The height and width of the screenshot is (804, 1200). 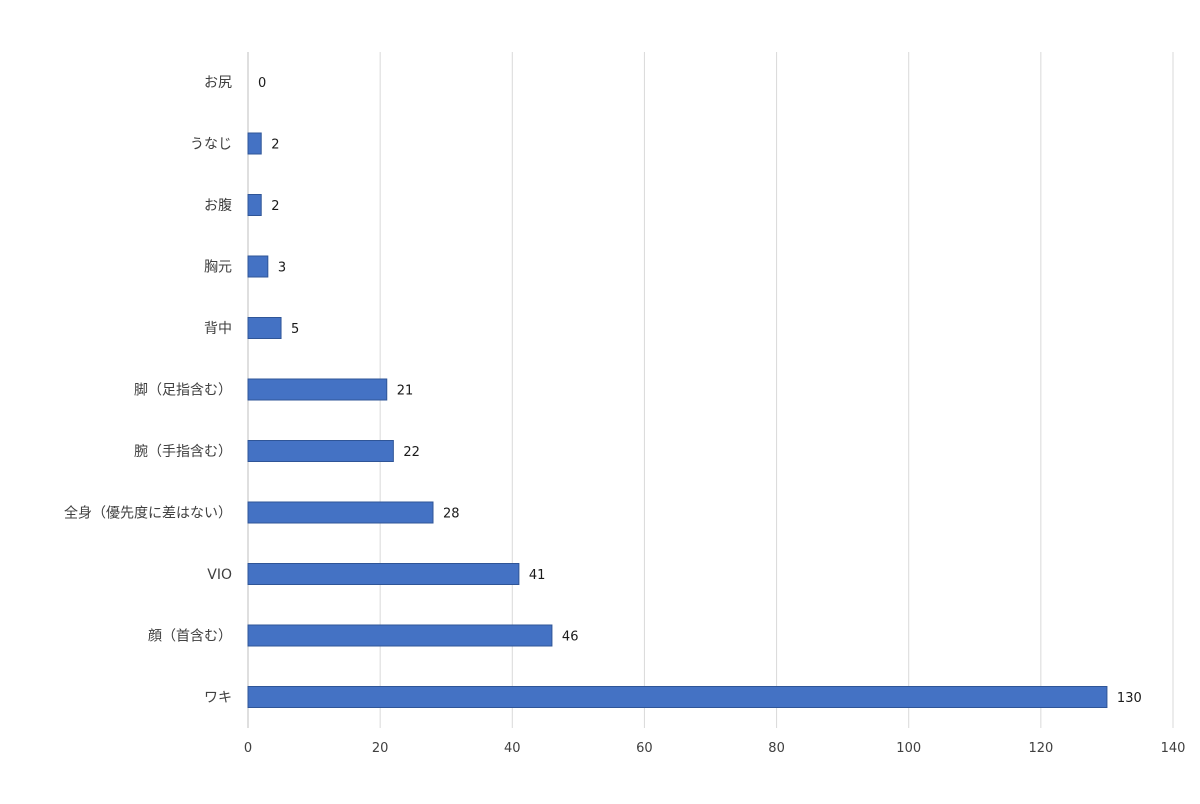 I want to click on category-label: 腕（手指含む）, so click(x=183, y=452).